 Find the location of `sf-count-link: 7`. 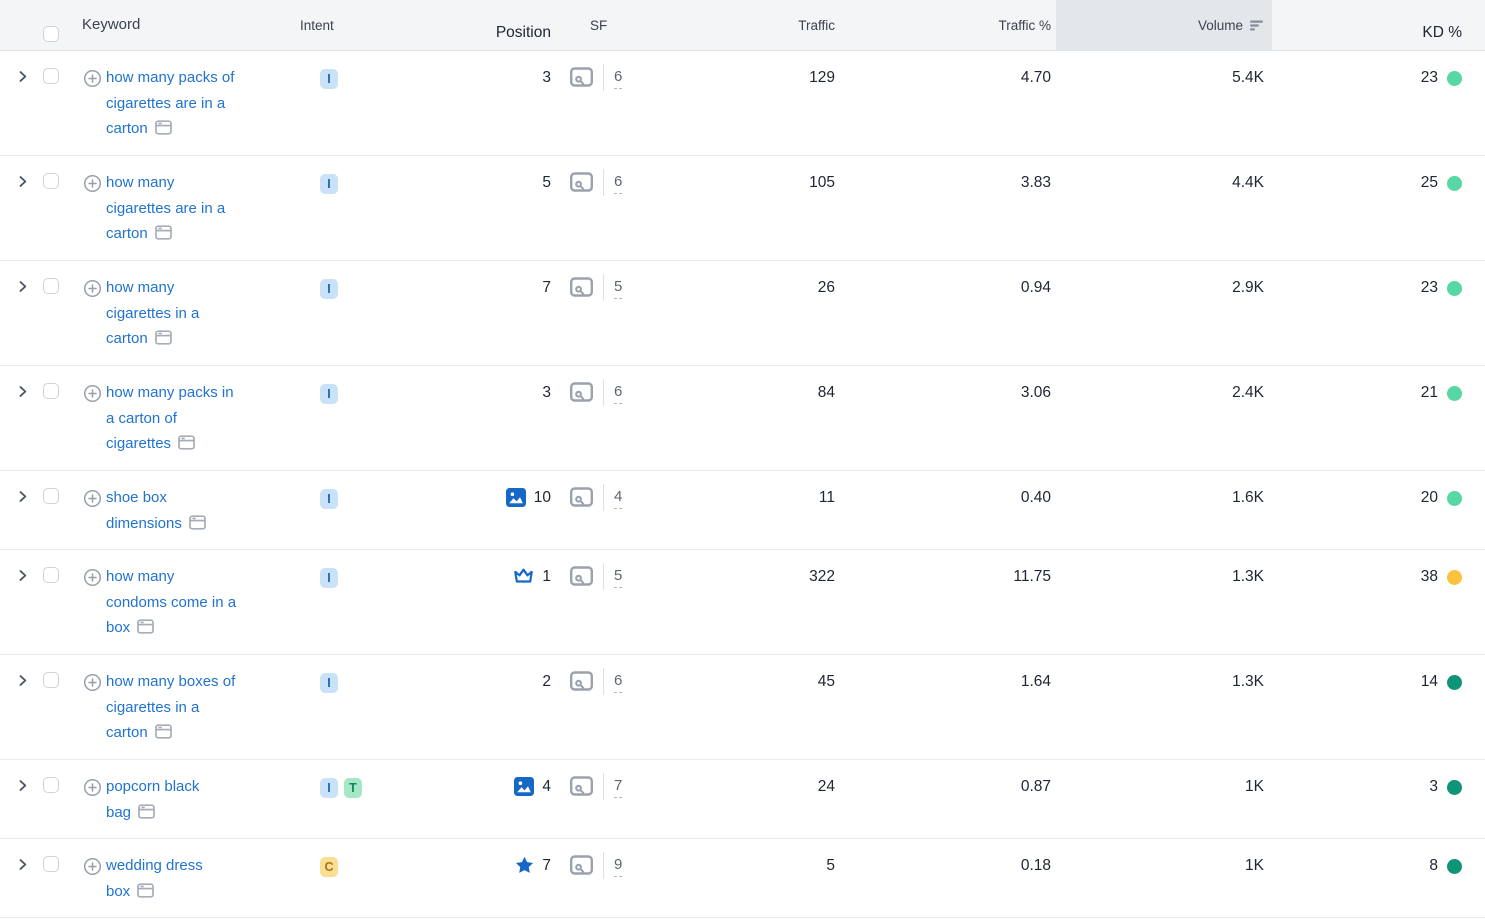

sf-count-link: 7 is located at coordinates (618, 786).